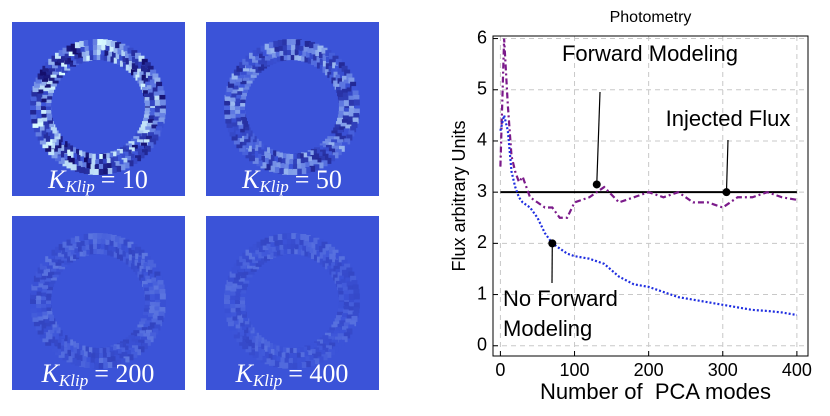 Image resolution: width=830 pixels, height=416 pixels. I want to click on image-panel: KKlip = 400, so click(292, 303).